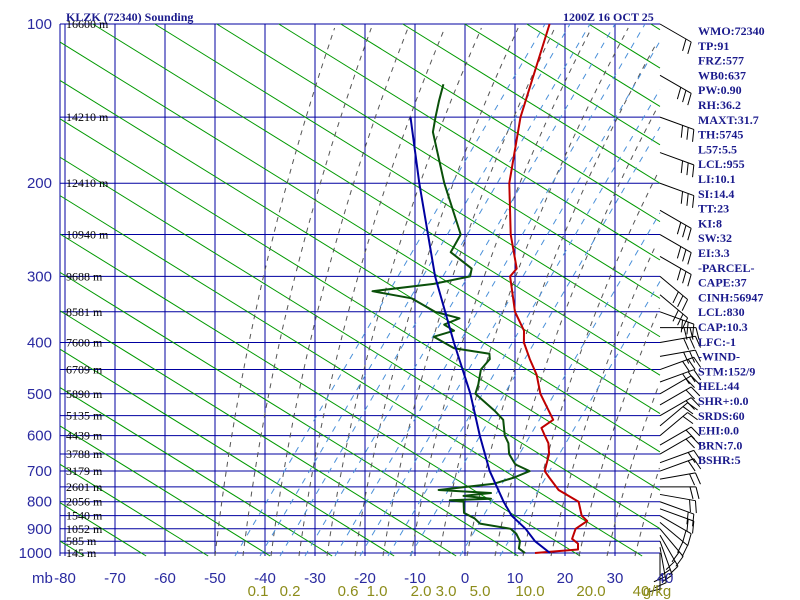  Describe the element at coordinates (84, 529) in the screenshot. I see `height-label: 1052 m` at that location.